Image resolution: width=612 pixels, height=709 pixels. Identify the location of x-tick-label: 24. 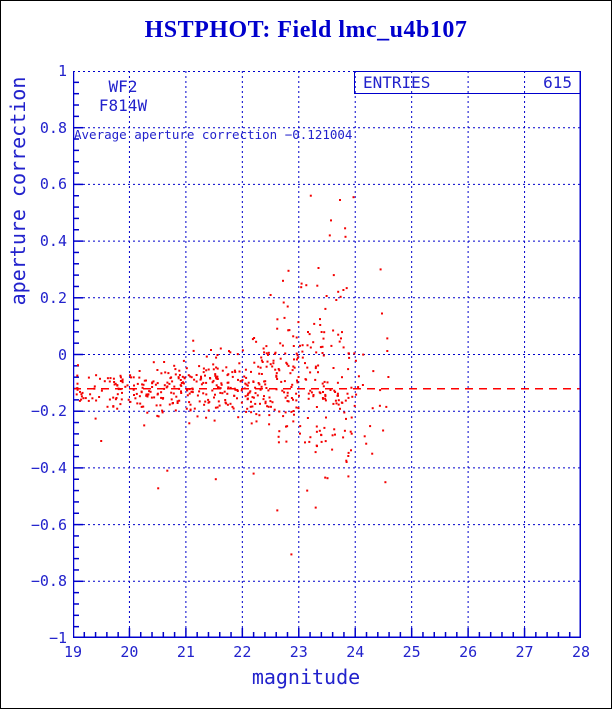
(355, 652).